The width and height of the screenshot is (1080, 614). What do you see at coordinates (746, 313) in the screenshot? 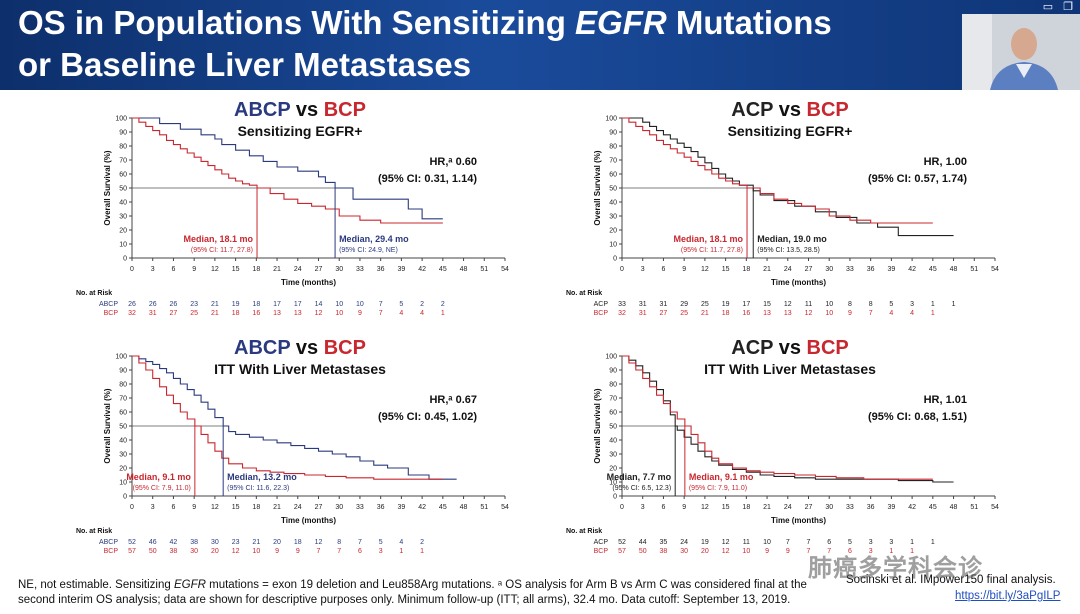
I see `at-risk-value: 16` at bounding box center [746, 313].